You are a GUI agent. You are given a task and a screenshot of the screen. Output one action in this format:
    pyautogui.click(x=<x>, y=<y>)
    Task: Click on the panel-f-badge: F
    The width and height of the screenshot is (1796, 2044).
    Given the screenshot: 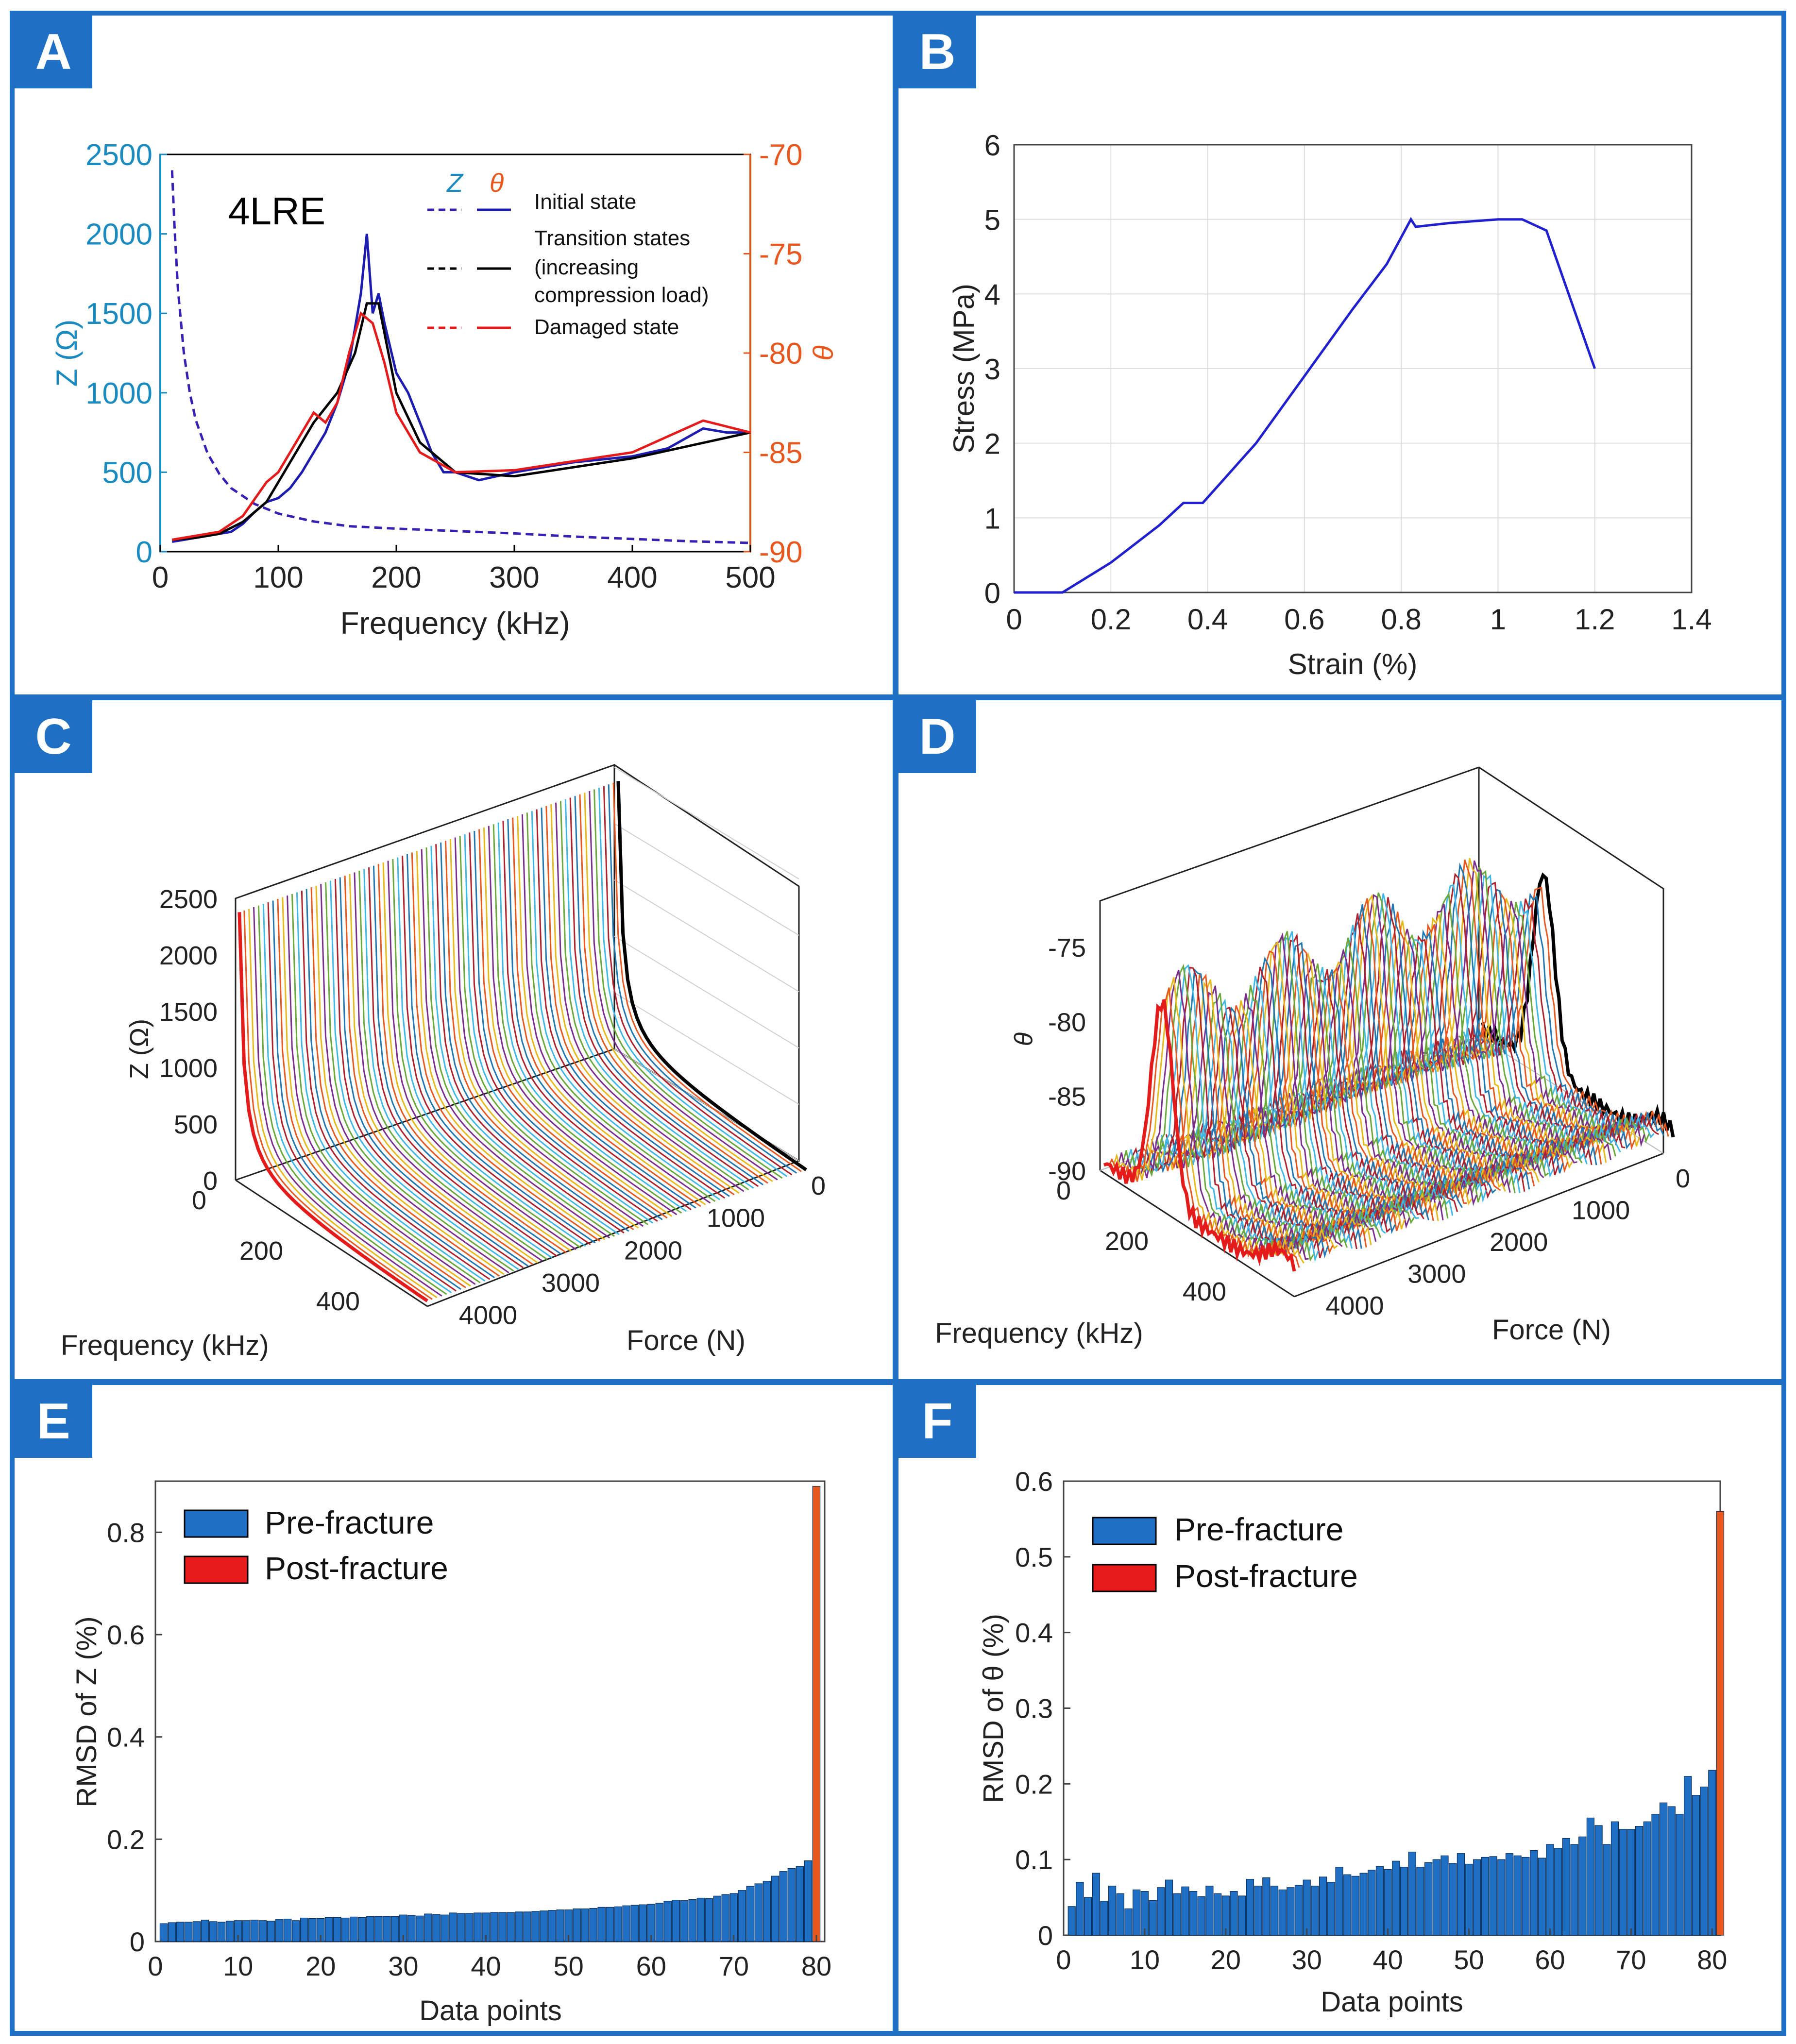 What is the action you would take?
    pyautogui.click(x=937, y=1421)
    